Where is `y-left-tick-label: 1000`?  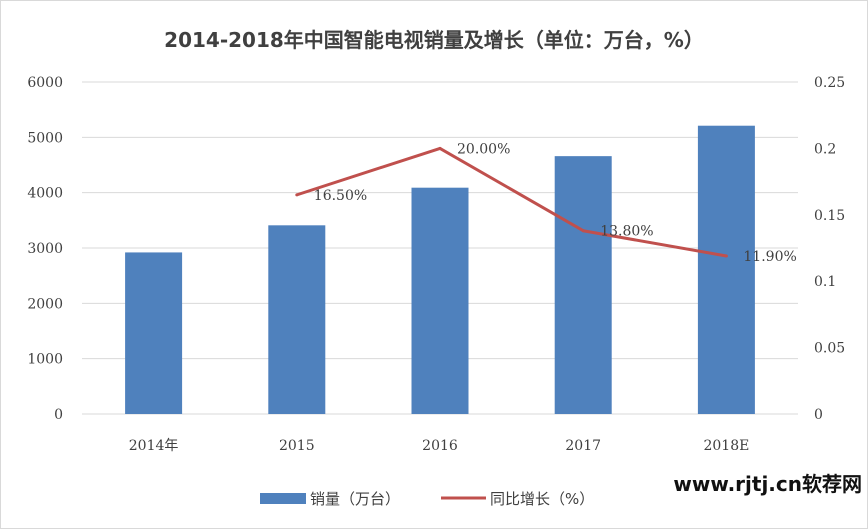 y-left-tick-label: 1000 is located at coordinates (45, 360).